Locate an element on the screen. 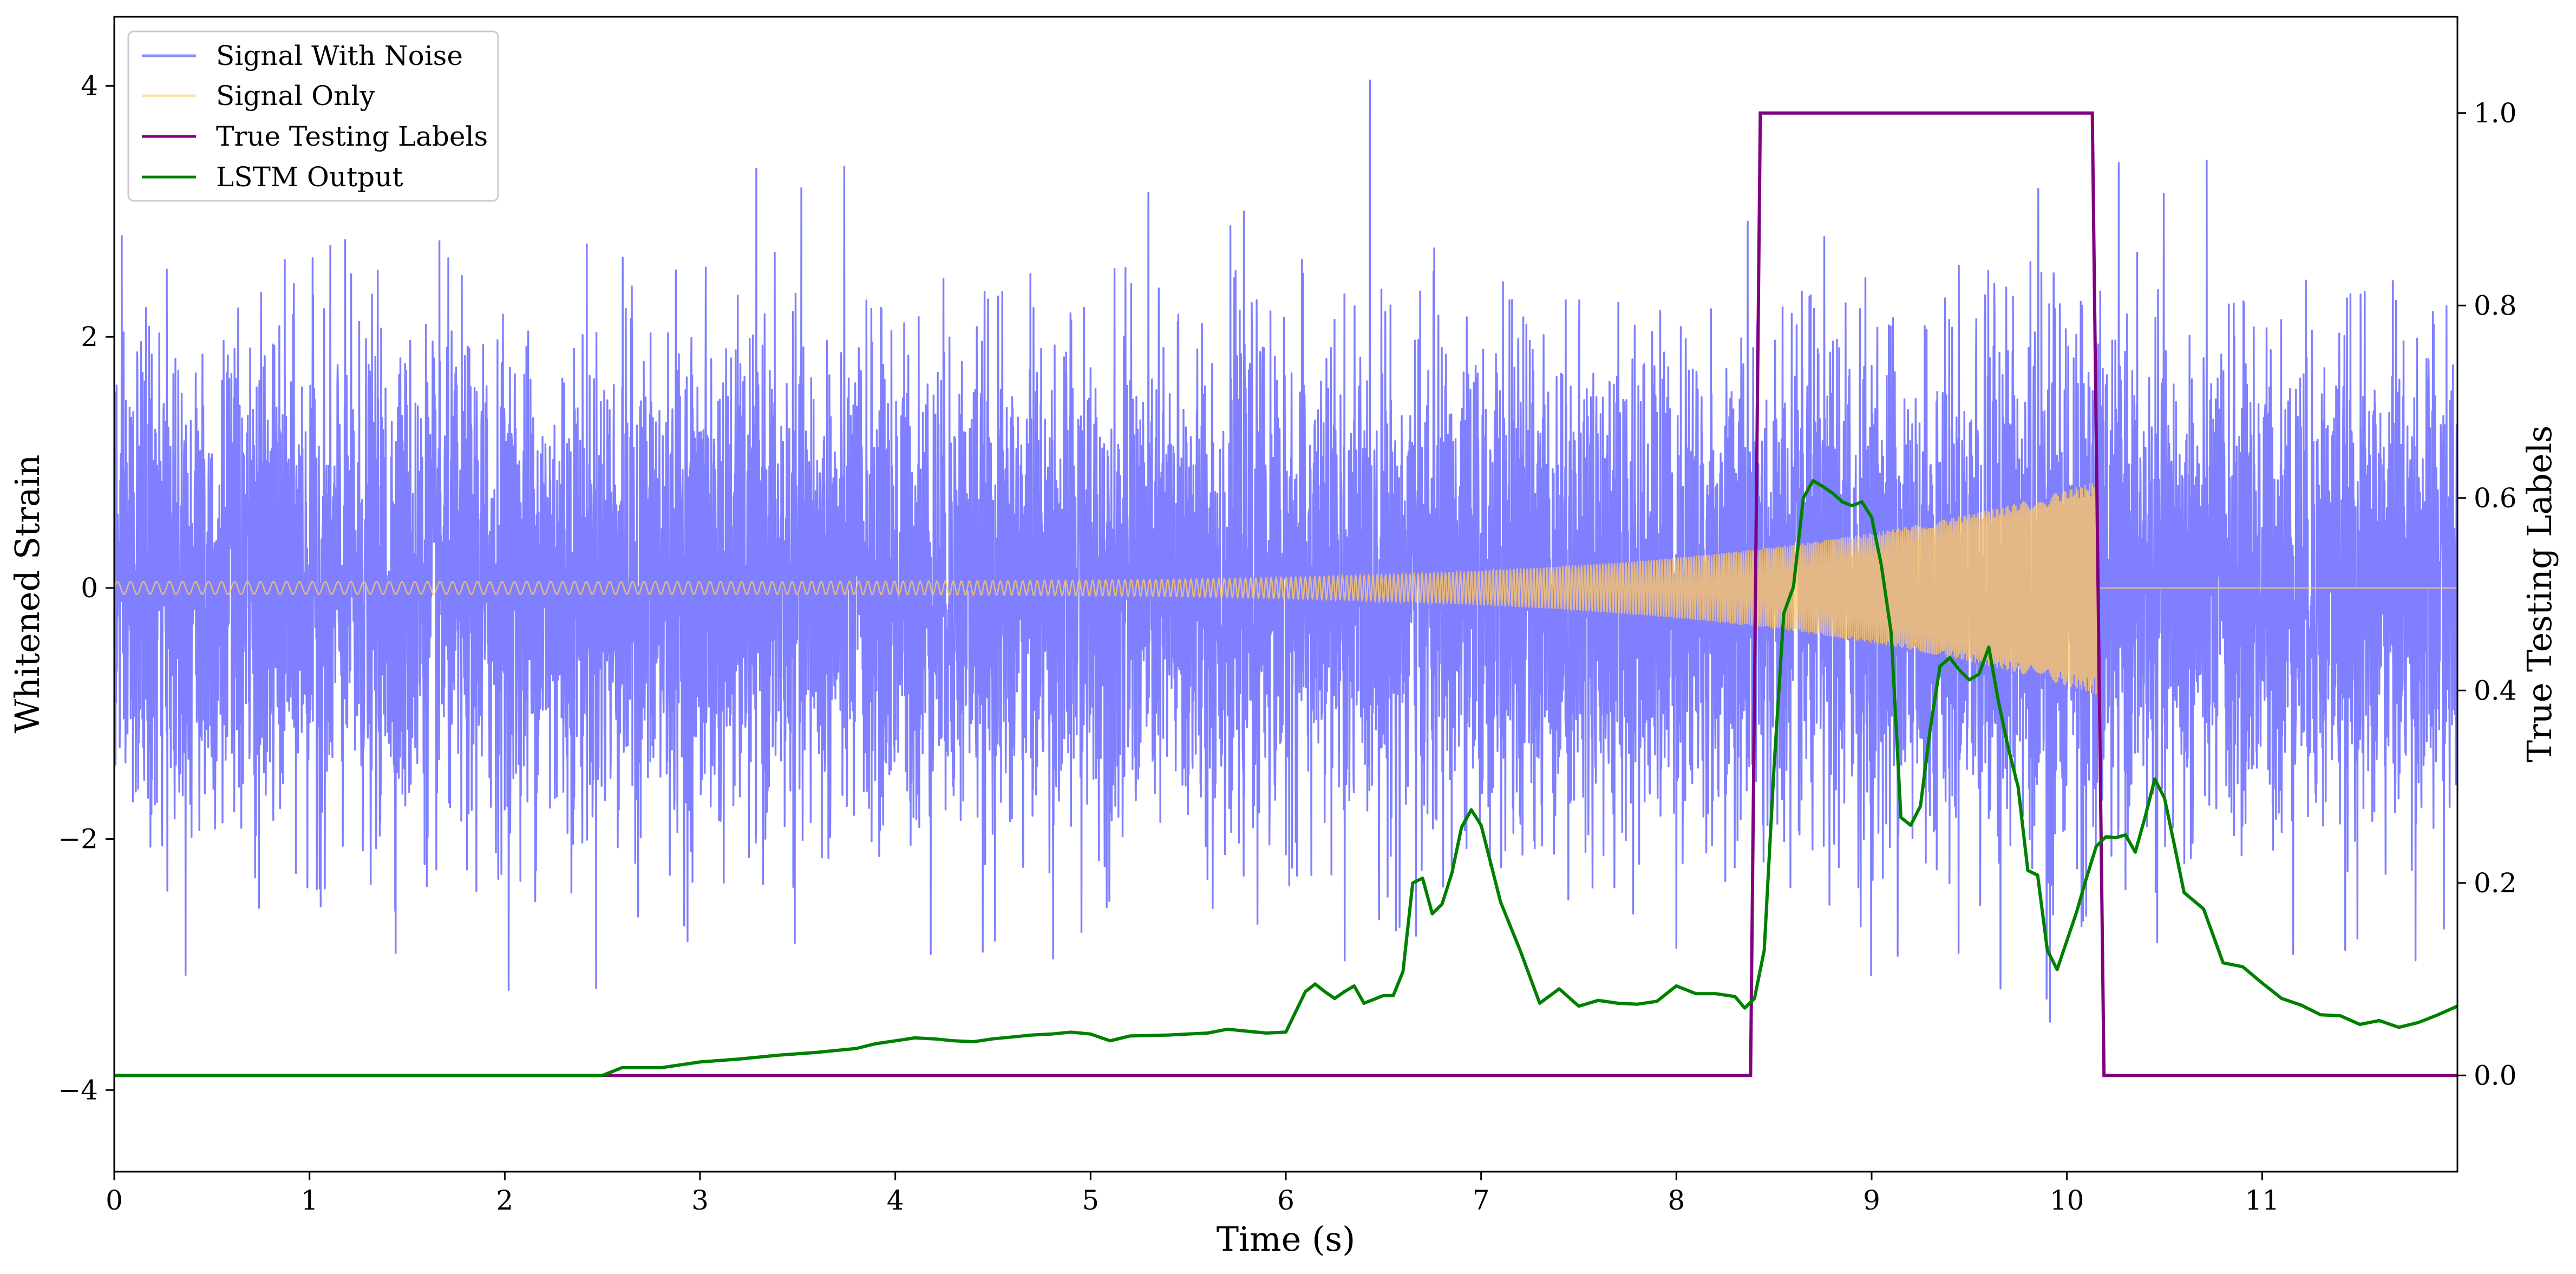 The width and height of the screenshot is (2576, 1274). x-tick-label: 5 is located at coordinates (1090, 1200).